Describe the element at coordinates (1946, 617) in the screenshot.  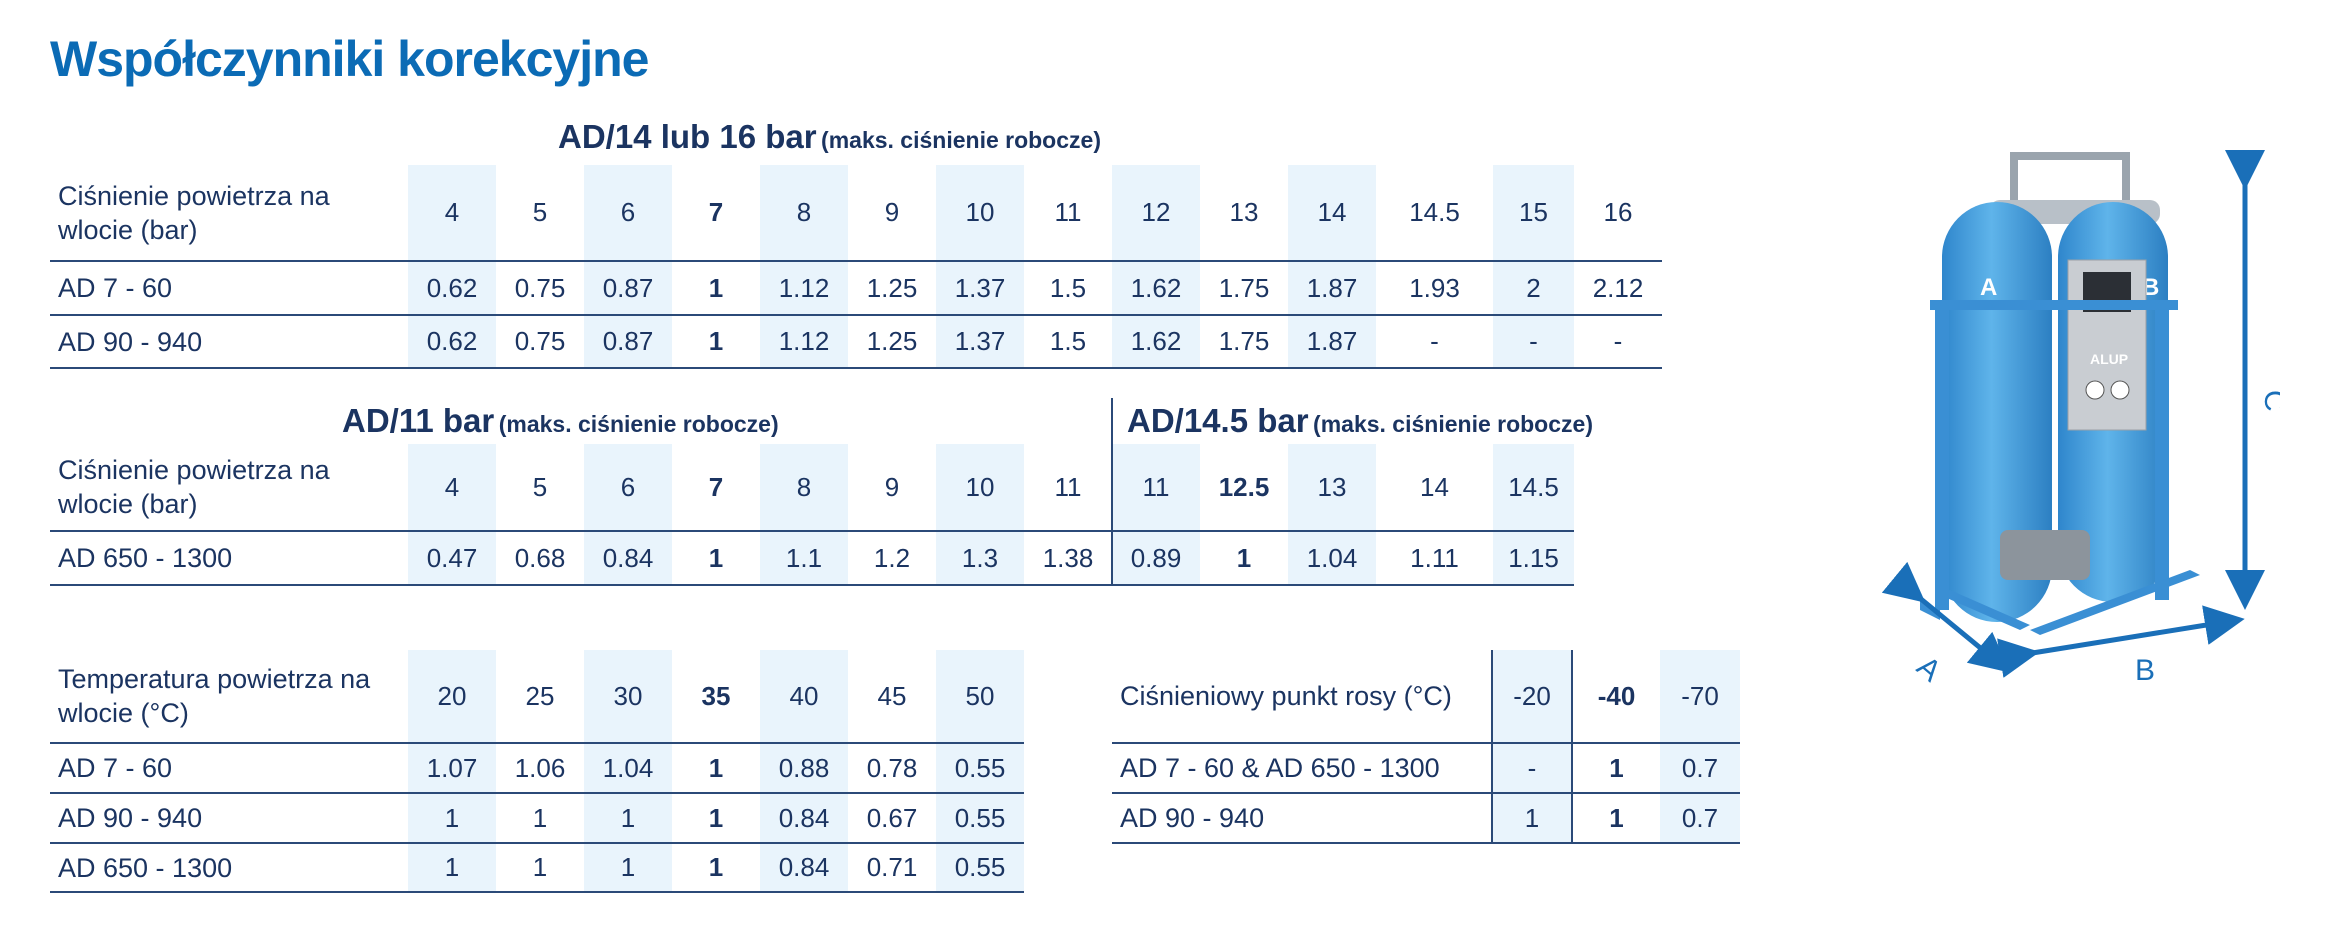
I see `dimension-a-arrow` at that location.